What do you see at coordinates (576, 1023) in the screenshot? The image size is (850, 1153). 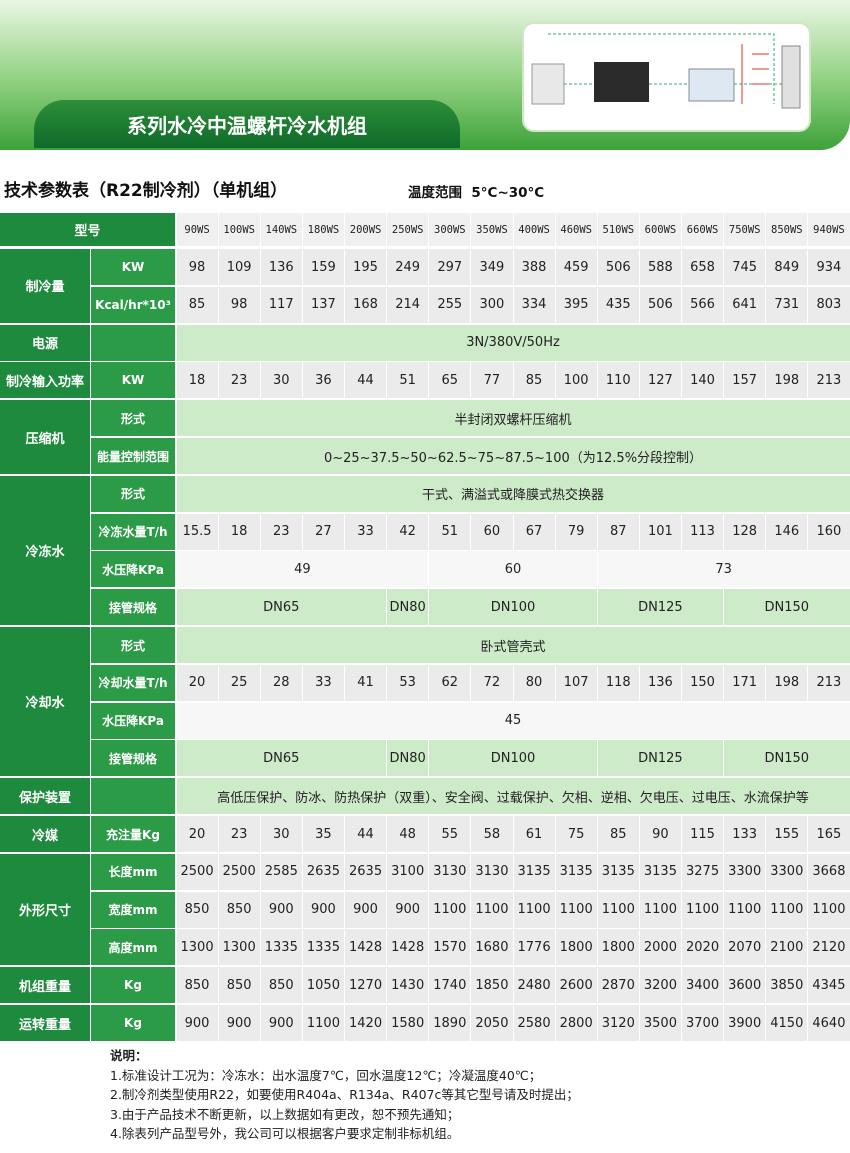 I see `value-cell: 2800` at bounding box center [576, 1023].